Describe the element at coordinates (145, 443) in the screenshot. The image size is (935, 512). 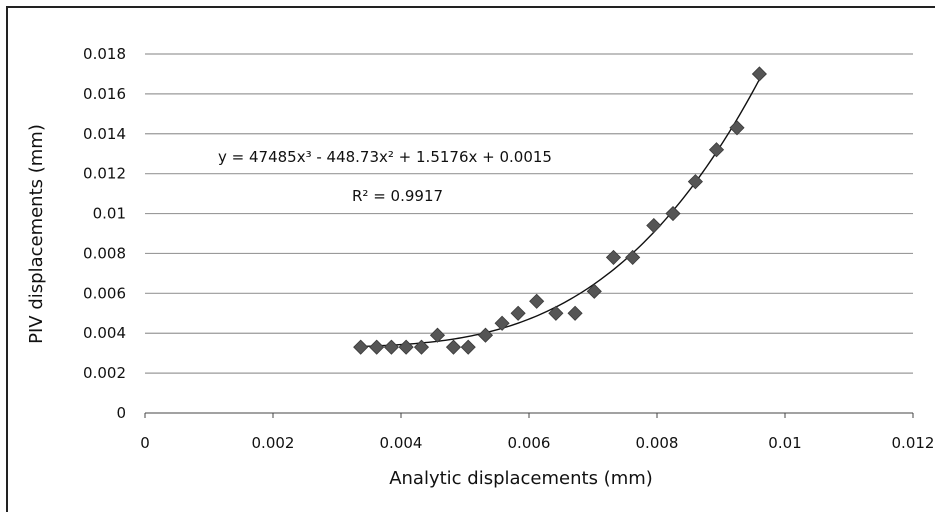
I see `x-tick-label: 0` at that location.